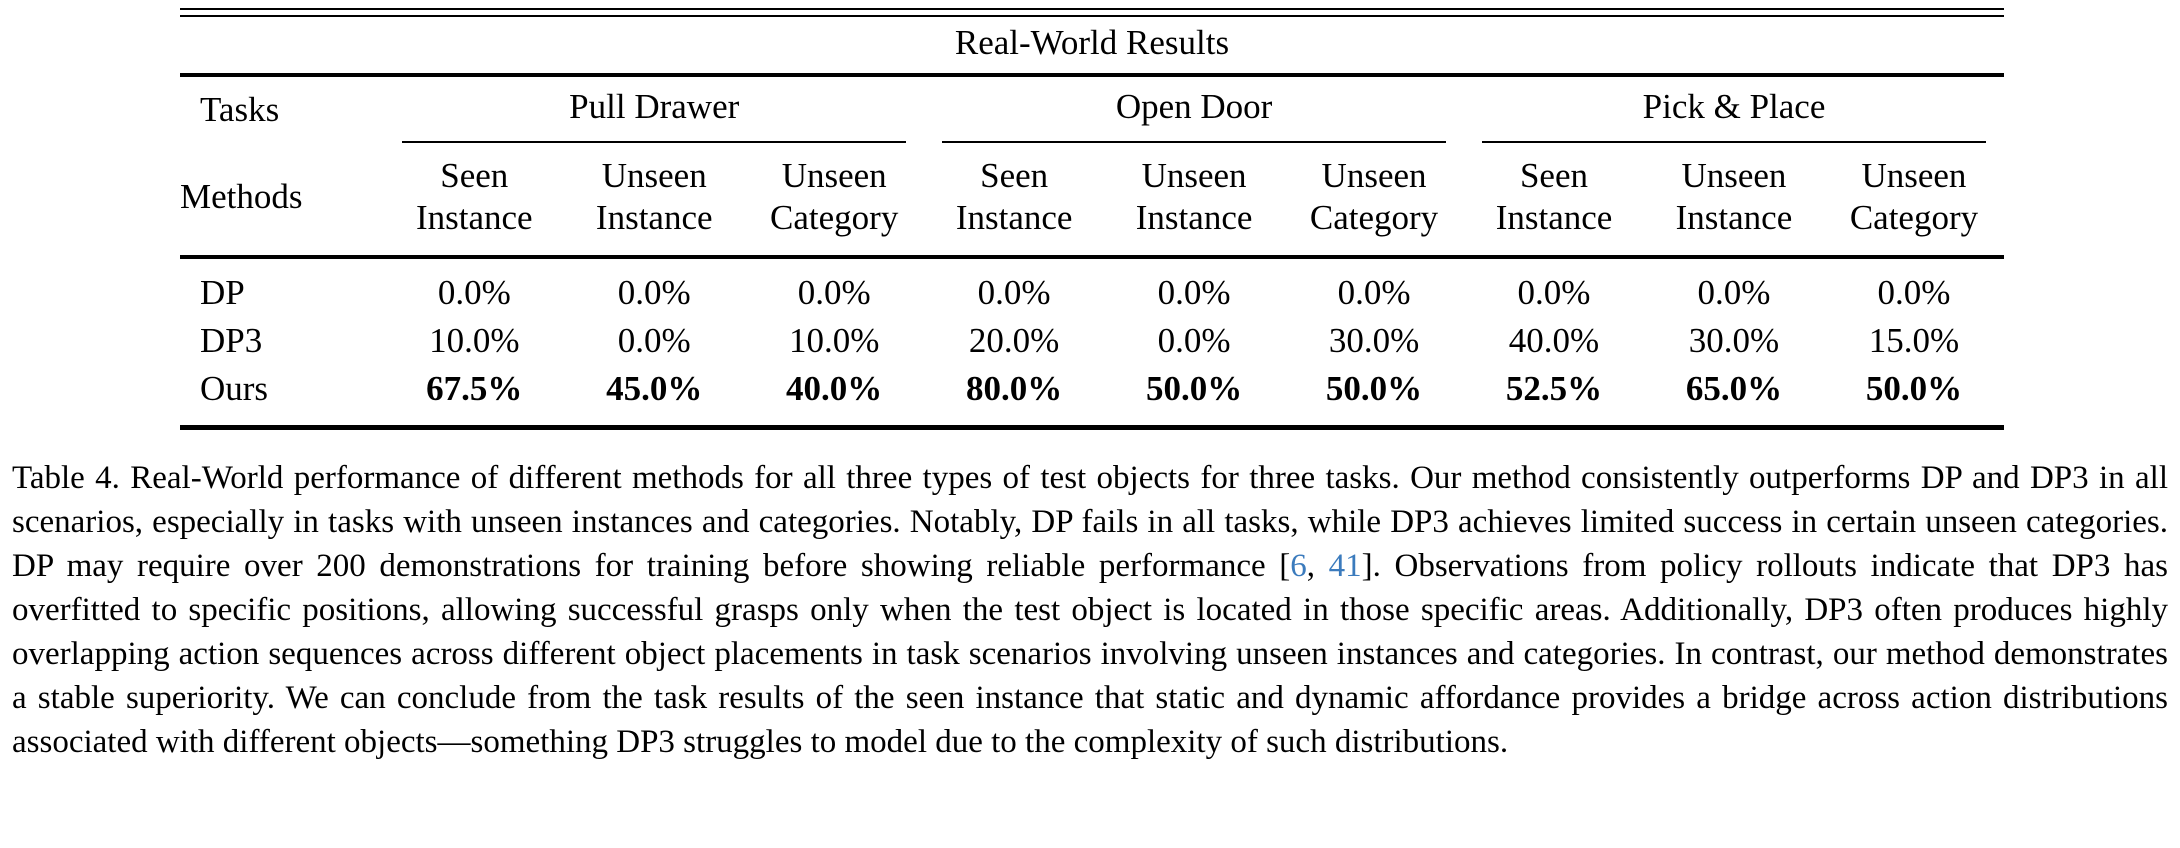 The height and width of the screenshot is (848, 2180). I want to click on method-name: Ours, so click(282, 397).